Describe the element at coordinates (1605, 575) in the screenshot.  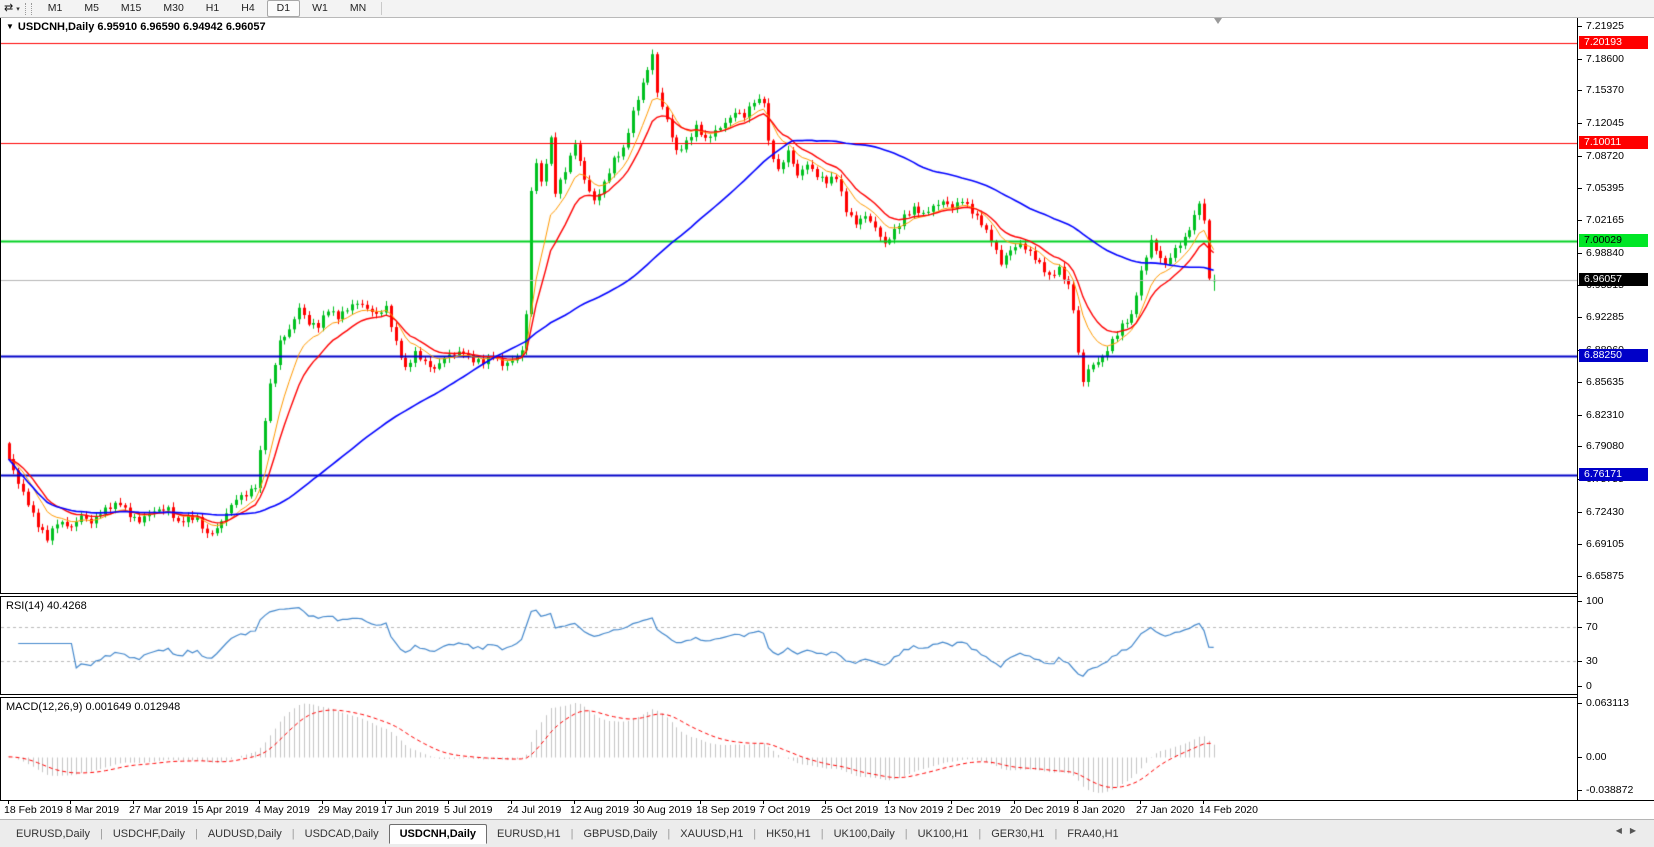
I see `price-tick: 6.65875` at that location.